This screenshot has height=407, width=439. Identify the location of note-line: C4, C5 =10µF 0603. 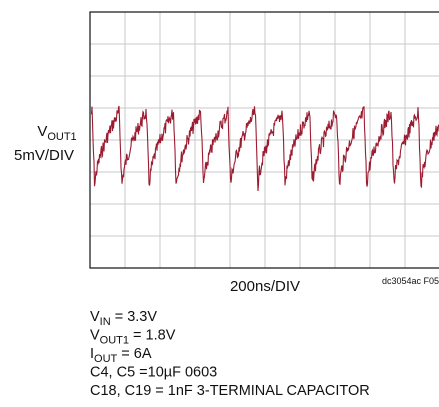
(153, 373).